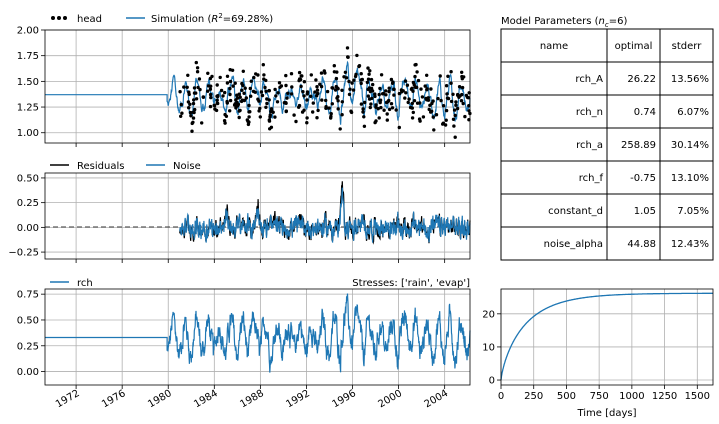 Image resolution: width=719 pixels, height=424 pixels. I want to click on y-tick-label: 2.00, so click(28, 31).